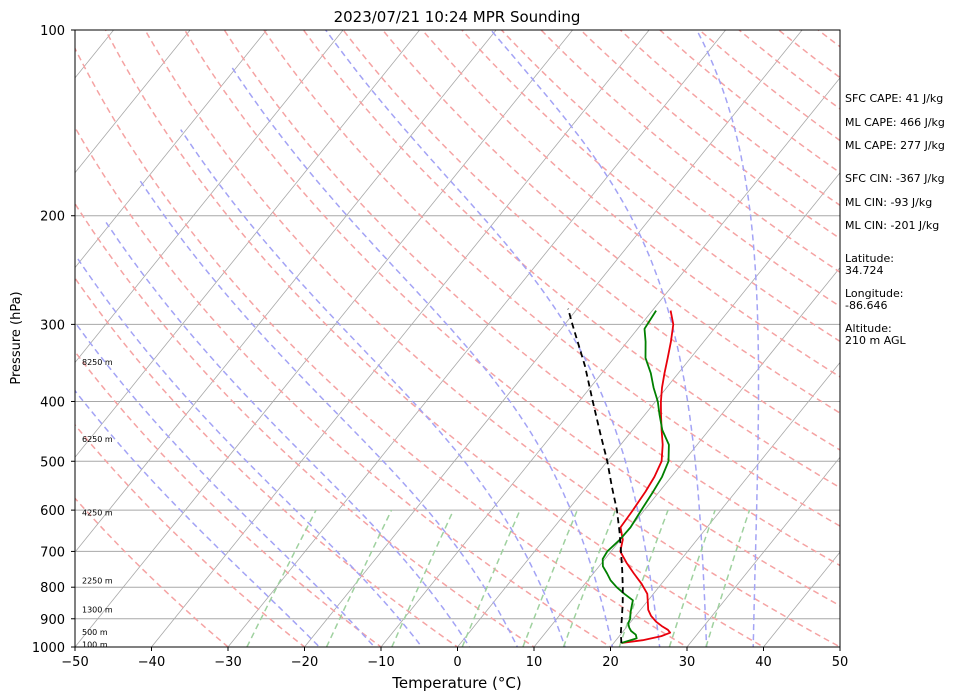 This screenshot has height=700, width=955. Describe the element at coordinates (53, 340) in the screenshot. I see `y-axis-ticks: 1000 900 800 700 600 500 400 300 200 100` at that location.